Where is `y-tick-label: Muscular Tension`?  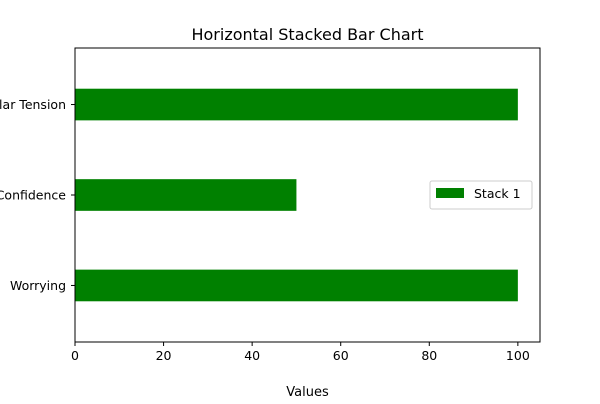 y-tick-label: Muscular Tension is located at coordinates (33, 104).